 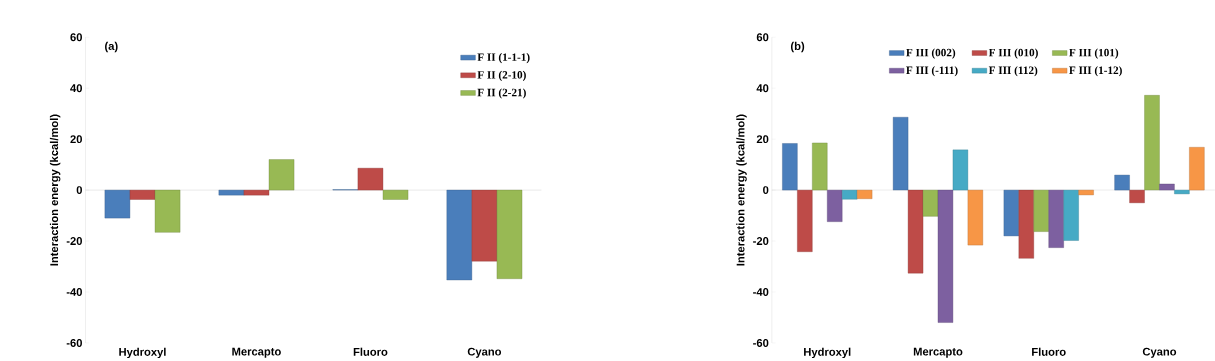 I want to click on chart-title: (b), so click(x=797, y=47).